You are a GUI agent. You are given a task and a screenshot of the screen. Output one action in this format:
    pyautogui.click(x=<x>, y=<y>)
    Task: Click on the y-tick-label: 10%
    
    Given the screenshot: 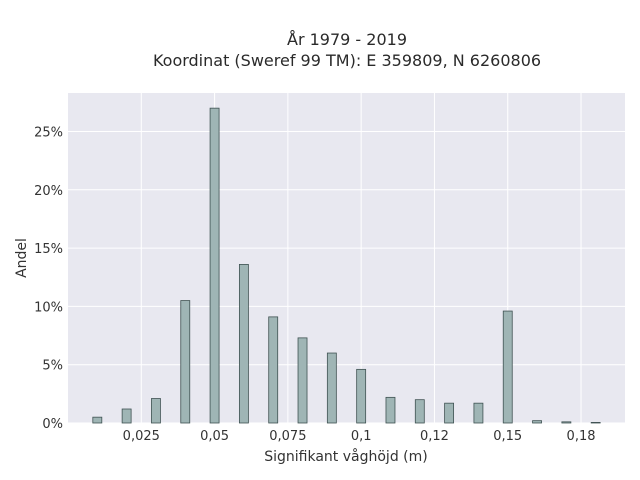 What is the action you would take?
    pyautogui.click(x=48, y=307)
    